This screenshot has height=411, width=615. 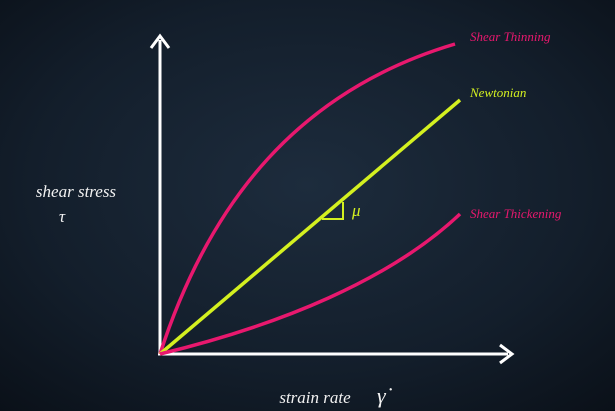 What do you see at coordinates (160, 41) in the screenshot?
I see `y-axis-arrow` at bounding box center [160, 41].